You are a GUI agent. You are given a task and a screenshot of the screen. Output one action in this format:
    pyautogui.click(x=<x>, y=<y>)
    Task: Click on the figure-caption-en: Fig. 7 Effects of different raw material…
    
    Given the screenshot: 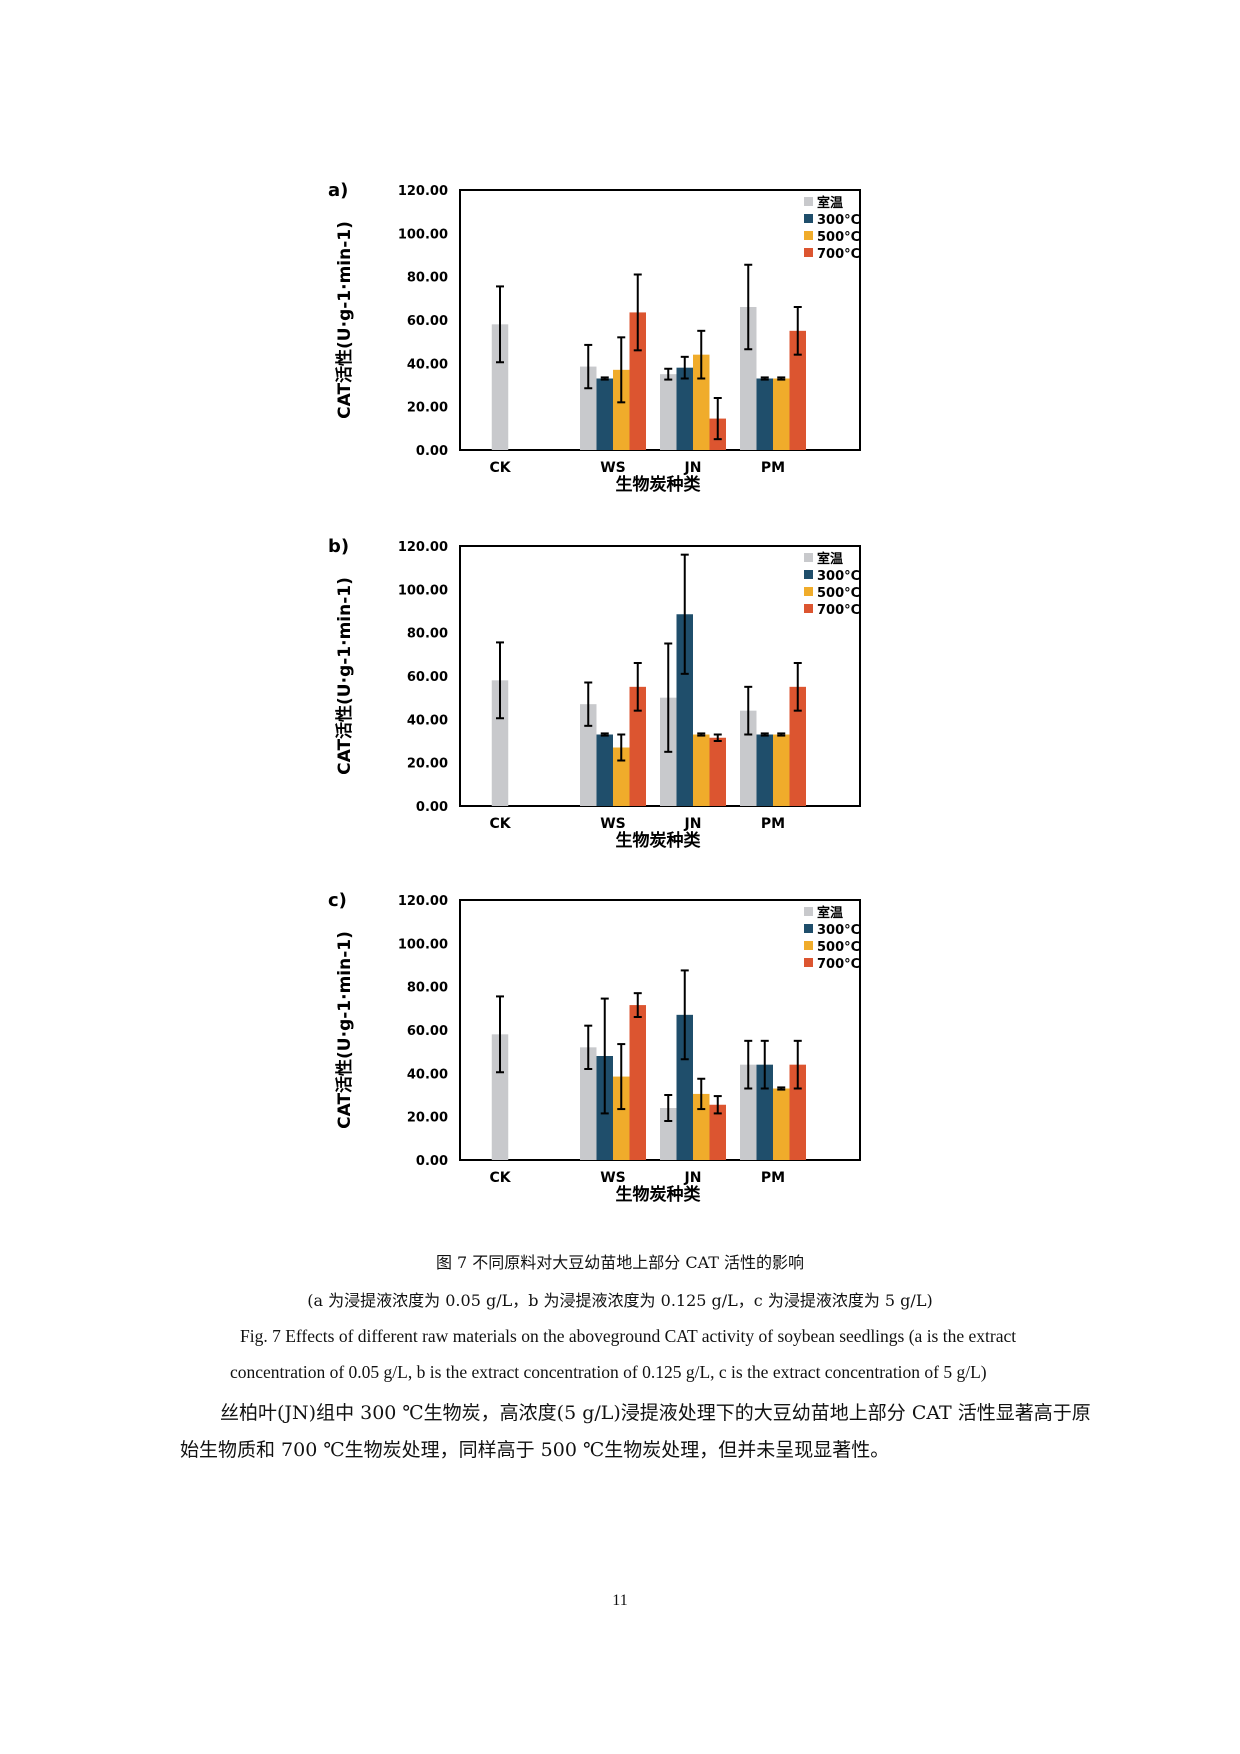 What is the action you would take?
    pyautogui.click(x=660, y=1354)
    